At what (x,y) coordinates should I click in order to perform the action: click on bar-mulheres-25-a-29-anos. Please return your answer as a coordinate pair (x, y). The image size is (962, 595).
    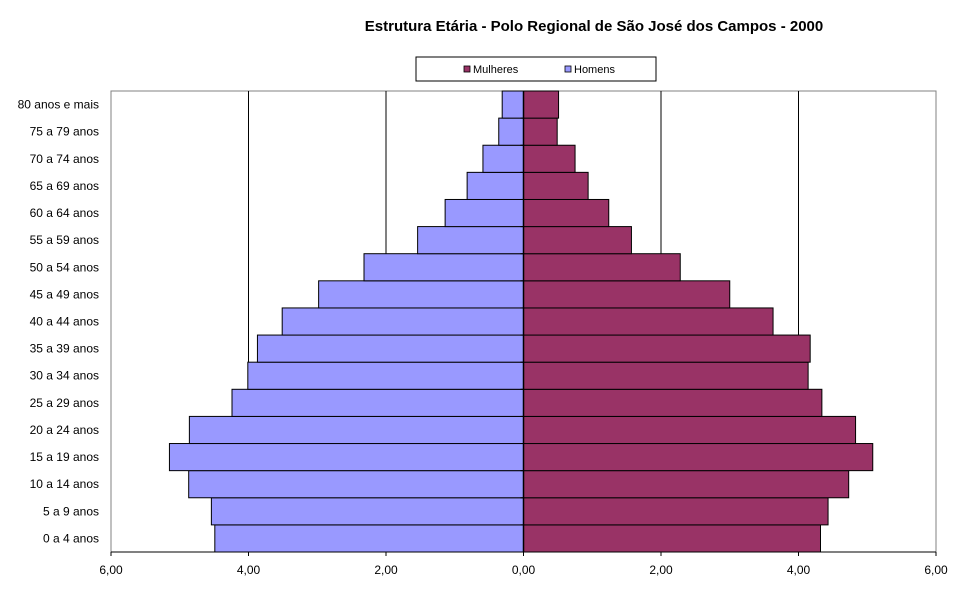
    Looking at the image, I should click on (673, 402).